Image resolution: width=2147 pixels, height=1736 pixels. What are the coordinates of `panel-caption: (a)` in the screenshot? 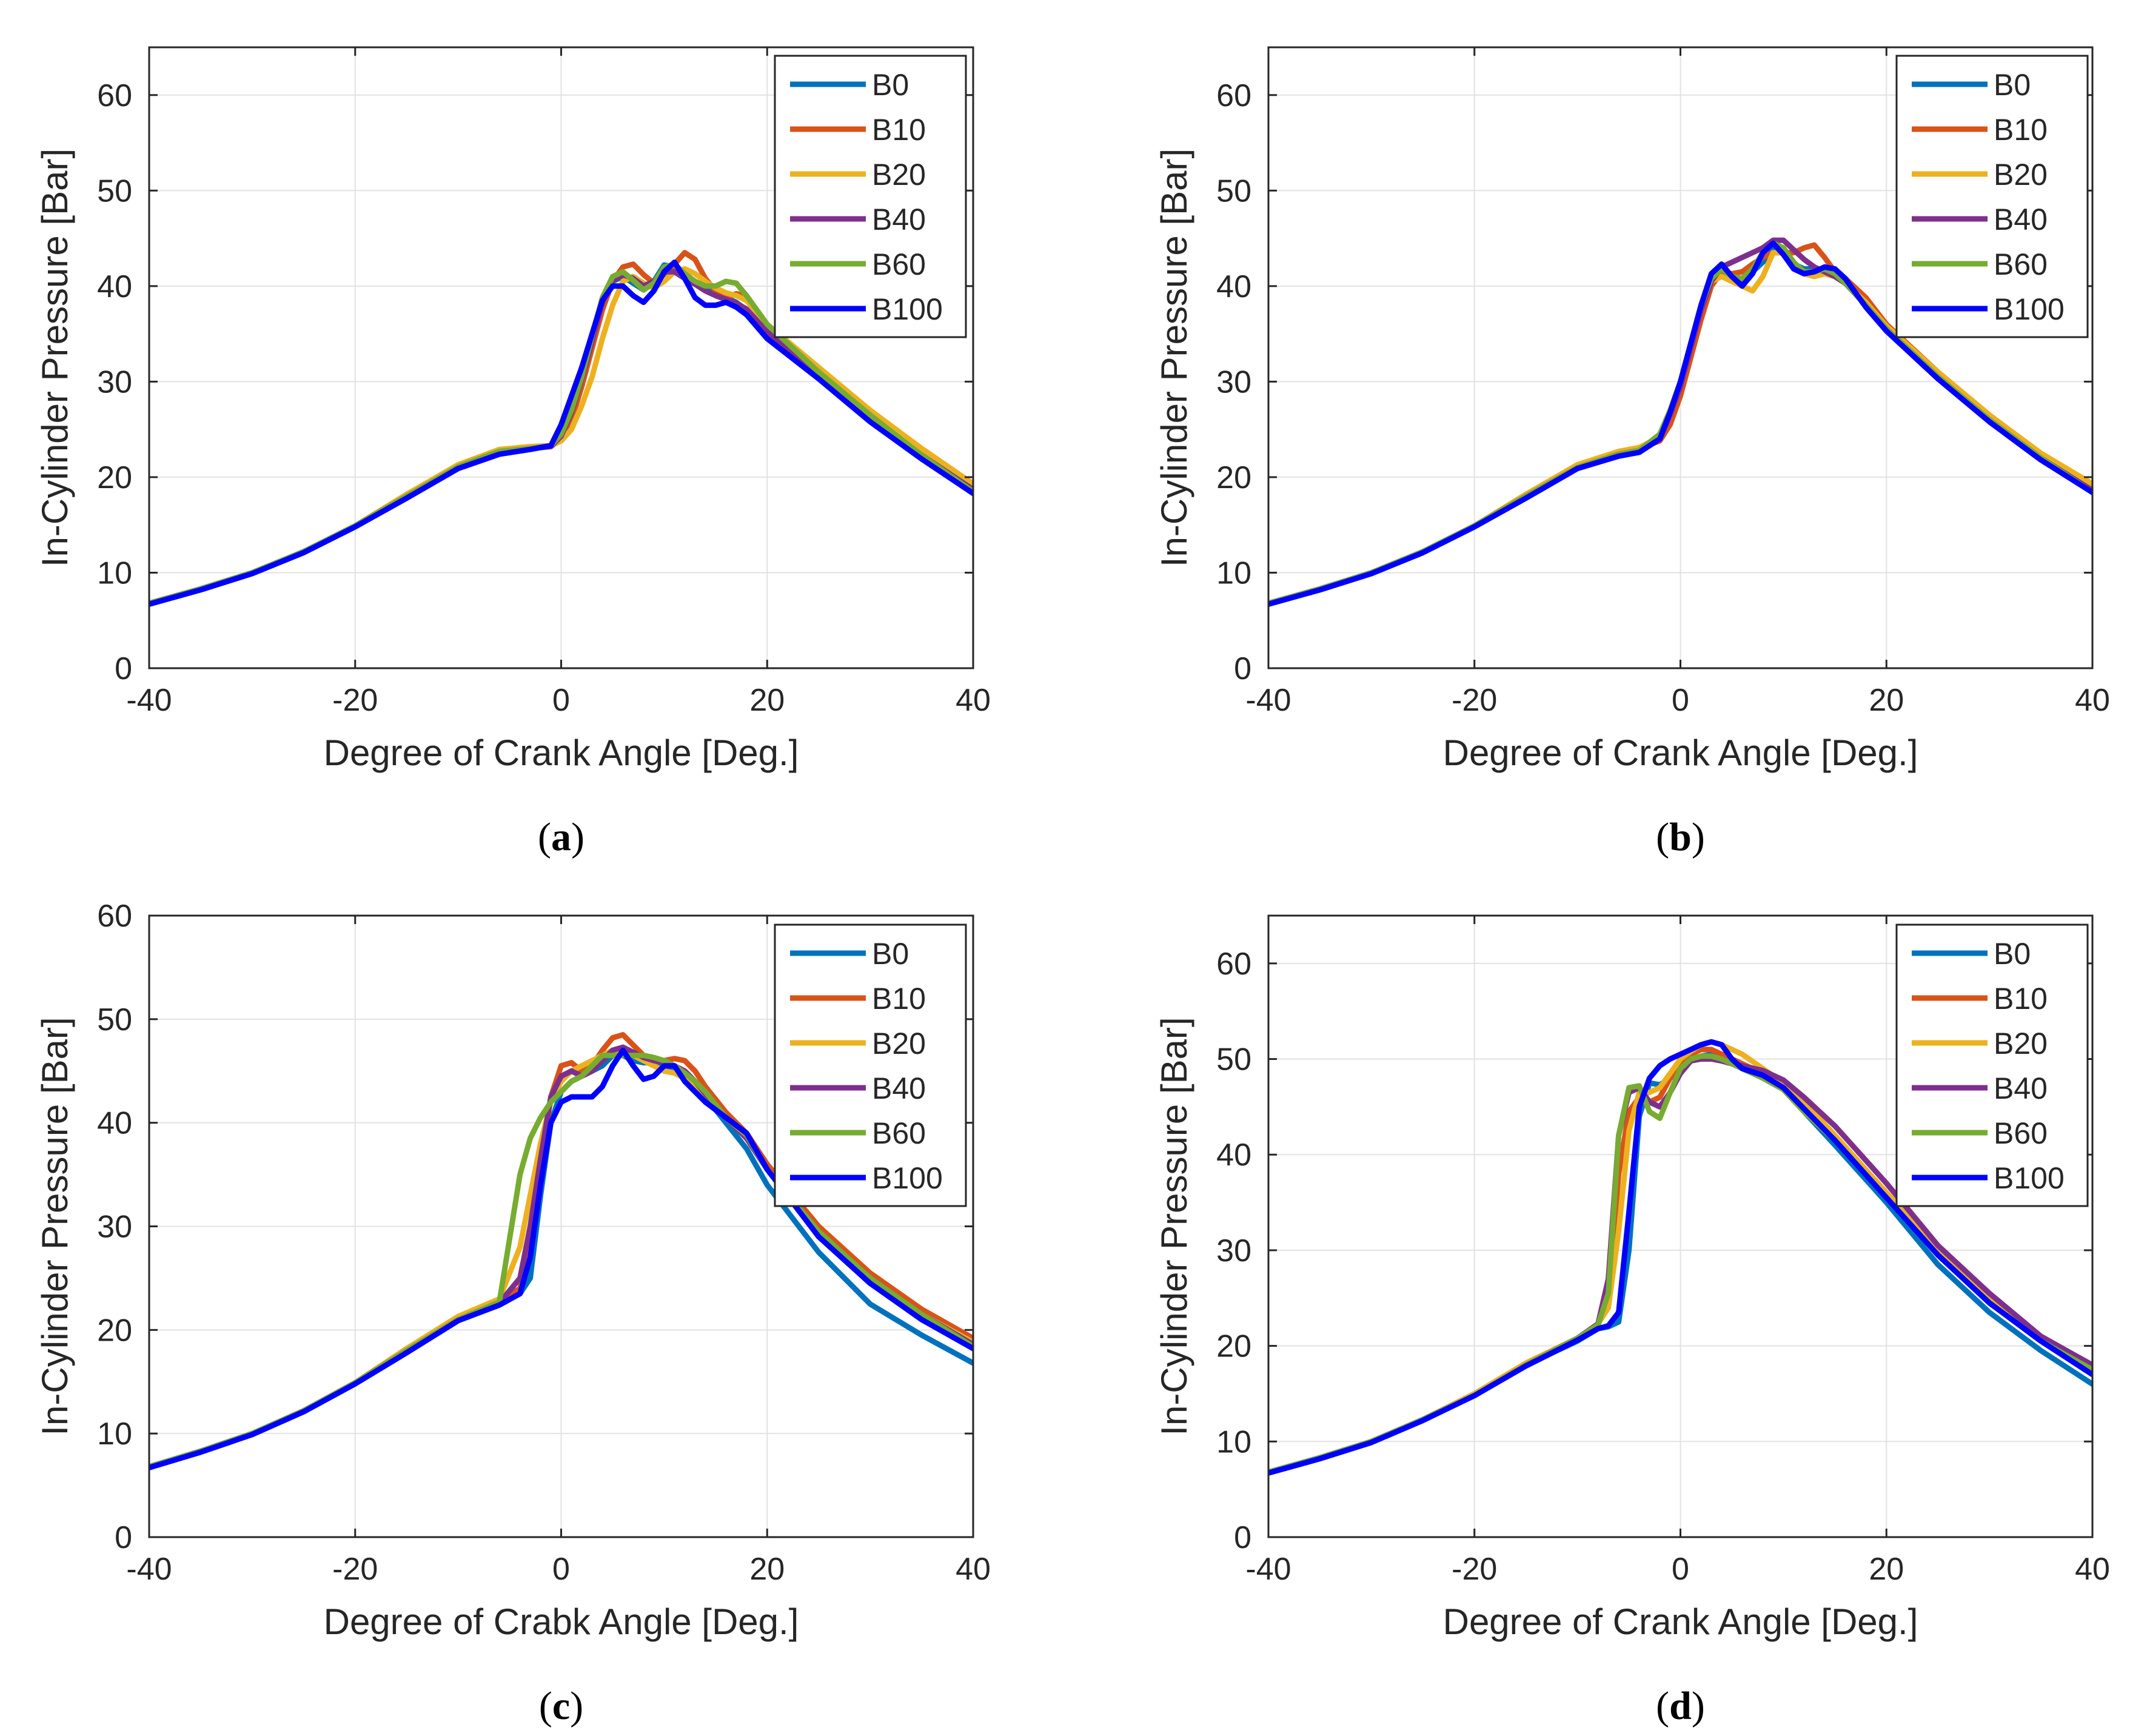 It's located at (561, 837).